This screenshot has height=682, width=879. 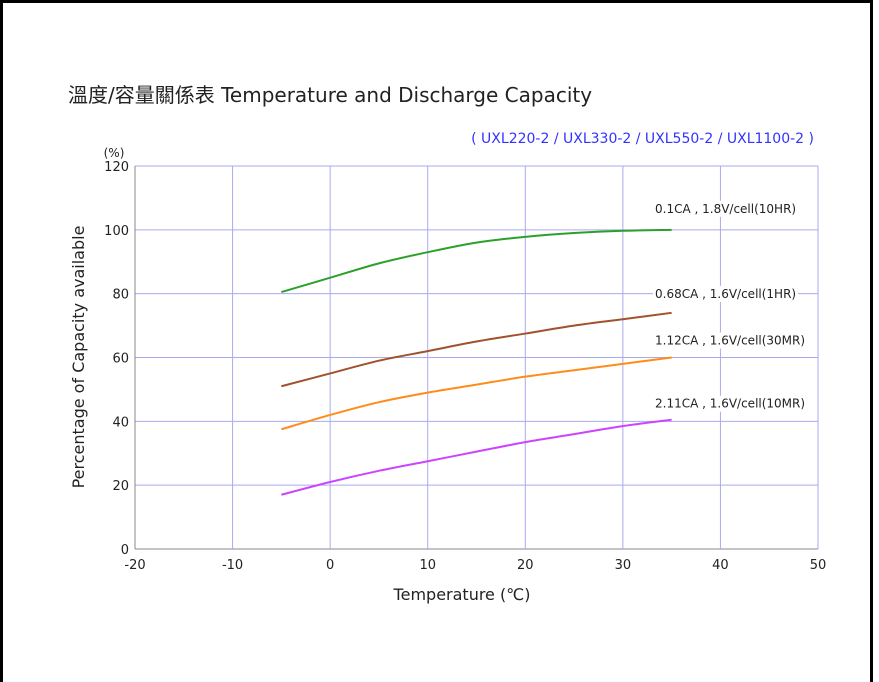 What do you see at coordinates (120, 295) in the screenshot?
I see `y-tick-label: 80` at bounding box center [120, 295].